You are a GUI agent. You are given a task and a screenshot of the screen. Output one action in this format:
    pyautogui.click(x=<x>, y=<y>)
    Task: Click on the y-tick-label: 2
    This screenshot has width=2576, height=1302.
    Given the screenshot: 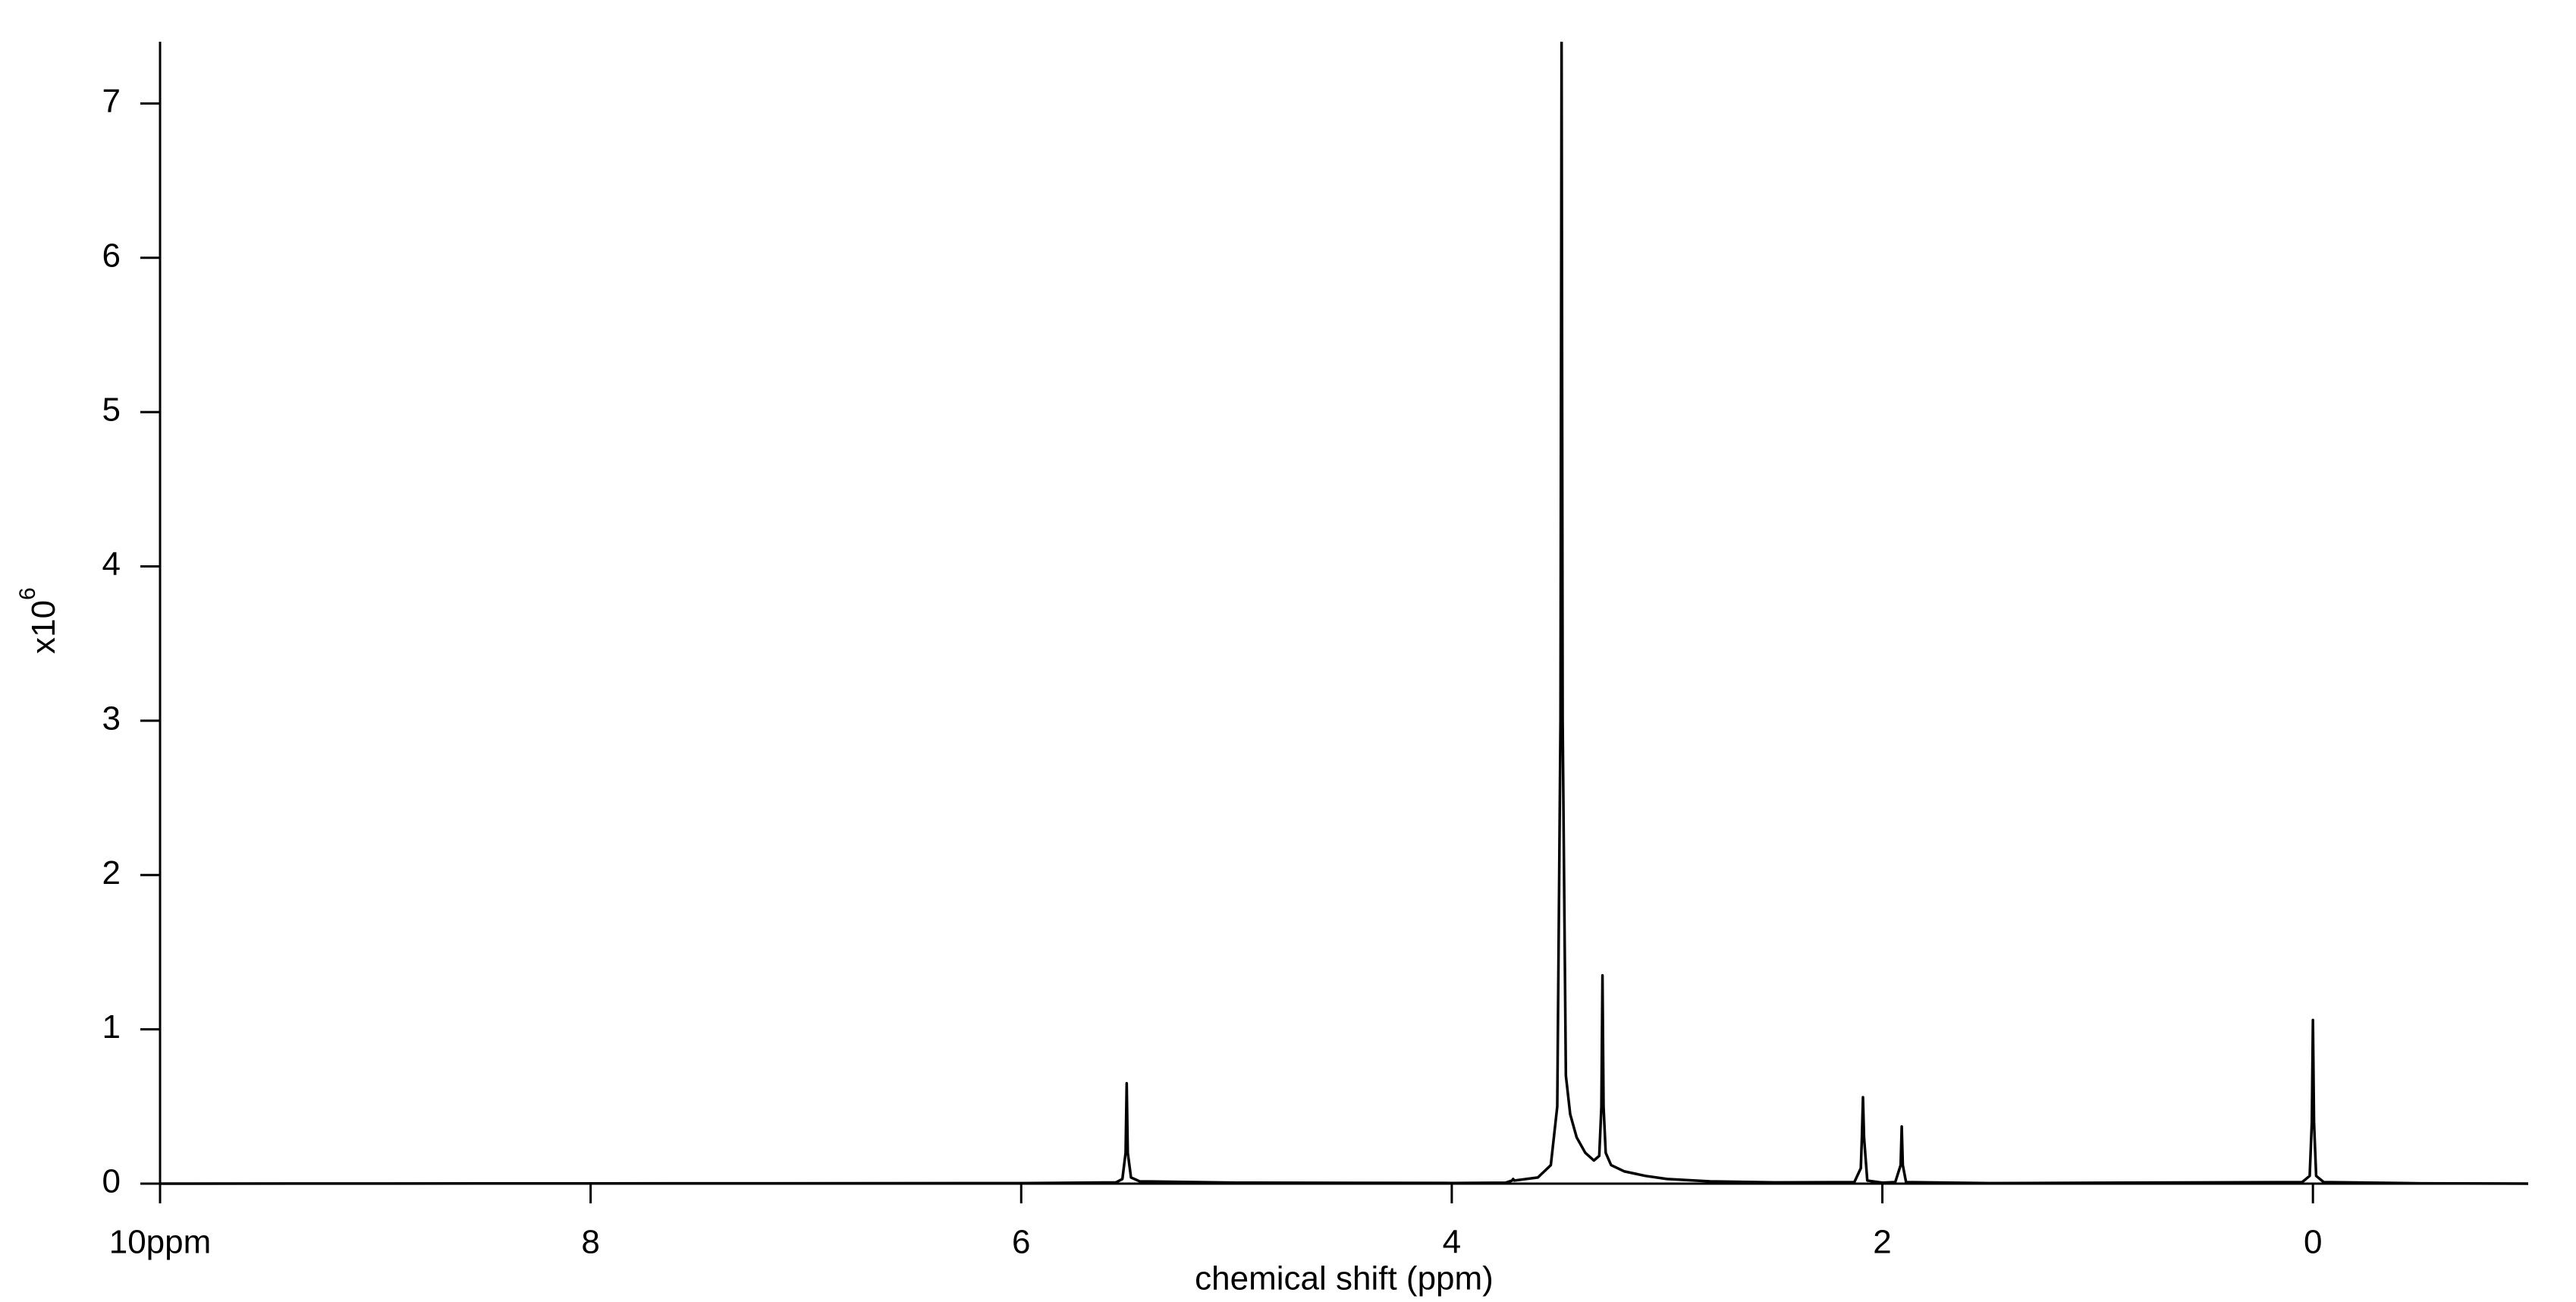 What is the action you would take?
    pyautogui.click(x=111, y=873)
    